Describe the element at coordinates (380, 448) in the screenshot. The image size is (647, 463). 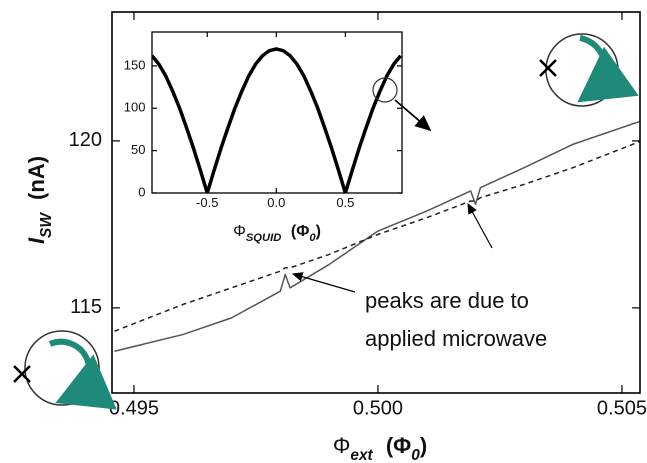
I see `axis-label: Φext (Φ0)` at that location.